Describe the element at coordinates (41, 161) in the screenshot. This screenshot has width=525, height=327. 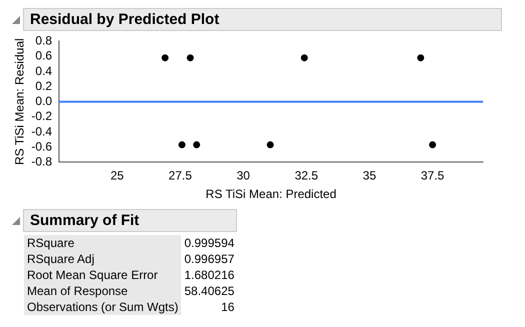
I see `y-tick-label: -0.8` at that location.